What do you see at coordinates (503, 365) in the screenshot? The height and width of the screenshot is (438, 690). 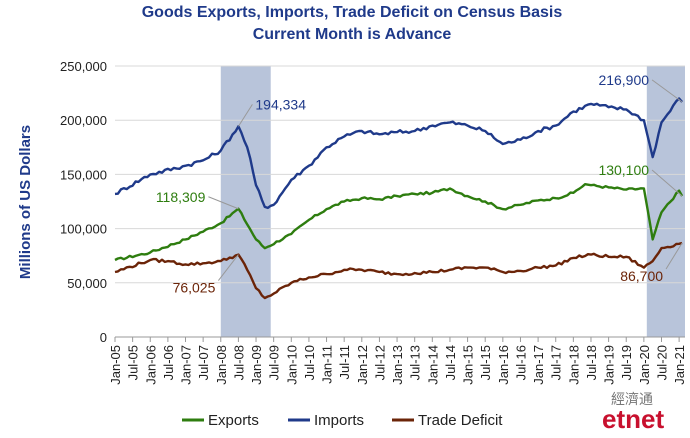 I see `x-tick-label: Jan-16` at bounding box center [503, 365].